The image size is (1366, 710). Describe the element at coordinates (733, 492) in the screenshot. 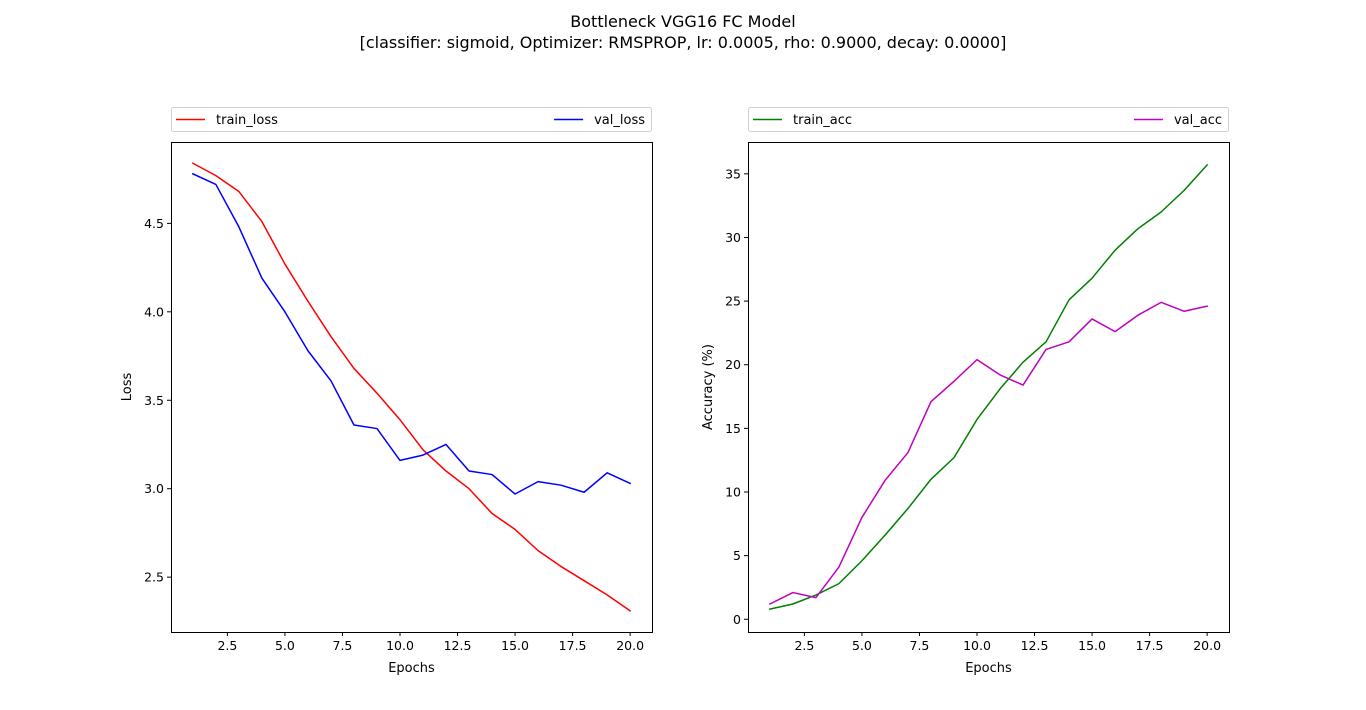

I see `y-tick-label: 10` at that location.